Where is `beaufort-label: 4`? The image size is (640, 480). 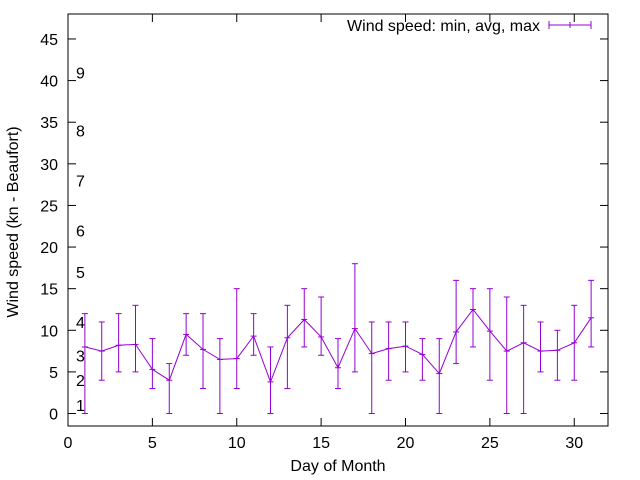 beaufort-label: 4 is located at coordinates (80, 323).